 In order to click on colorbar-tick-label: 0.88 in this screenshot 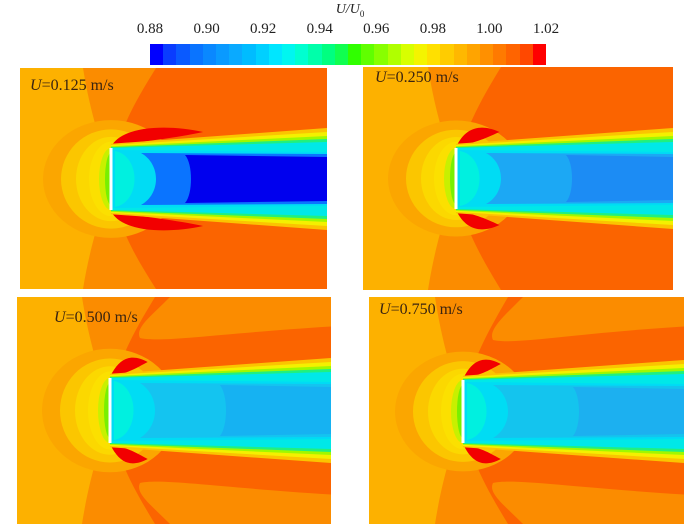, I will do `click(150, 29)`.